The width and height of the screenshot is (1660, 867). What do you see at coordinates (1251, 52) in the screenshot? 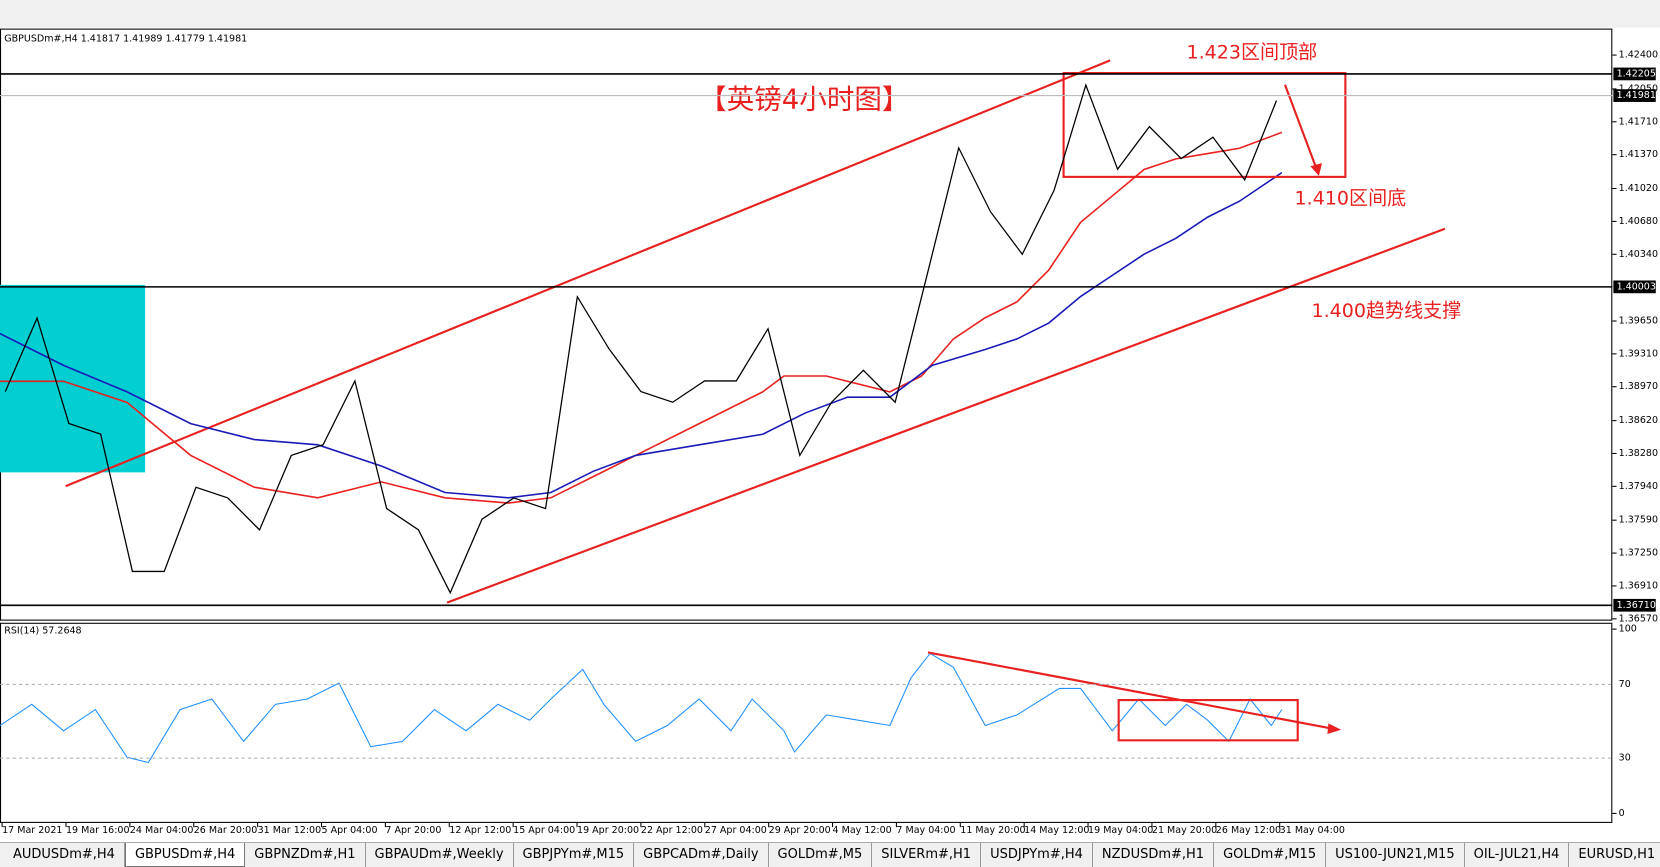
I see `annotation: 1.423区间顶部` at bounding box center [1251, 52].